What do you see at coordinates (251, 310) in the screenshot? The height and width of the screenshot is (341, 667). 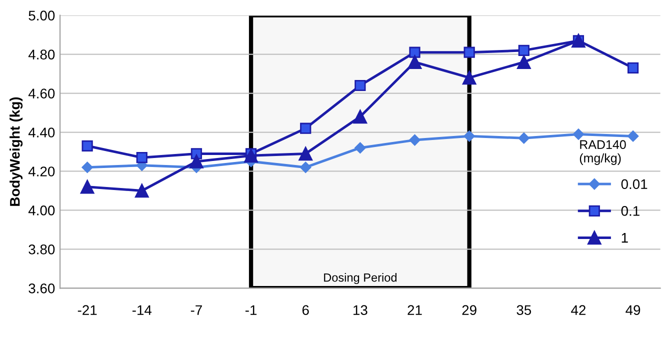 I see `x-tick-label: -1` at bounding box center [251, 310].